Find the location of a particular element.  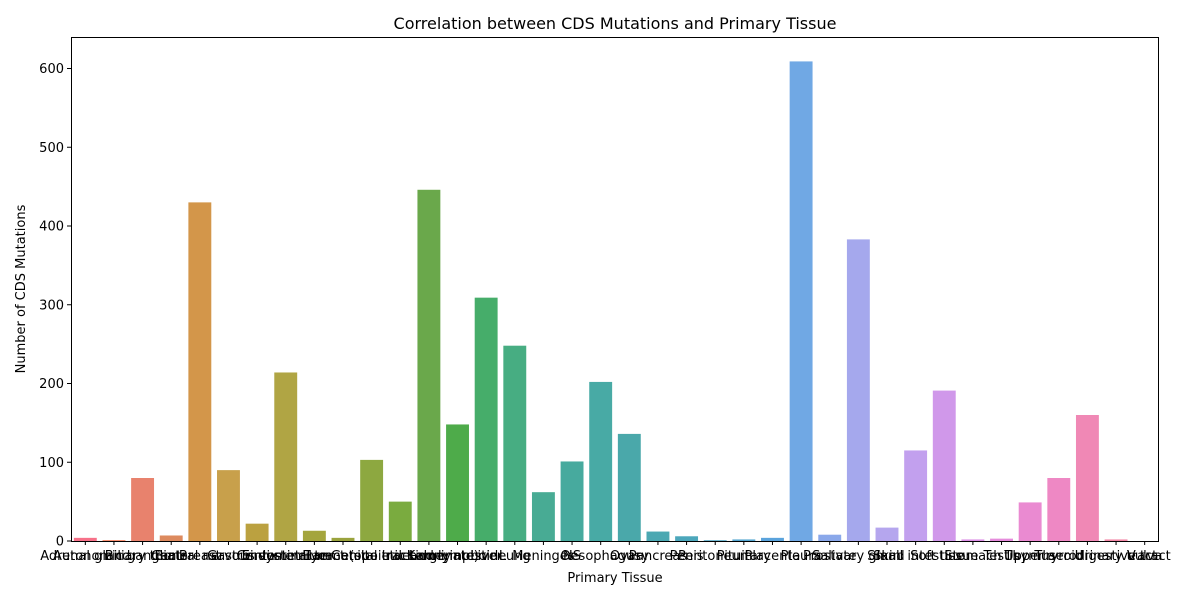

x-tick-label: Small intestine is located at coordinates (915, 556).